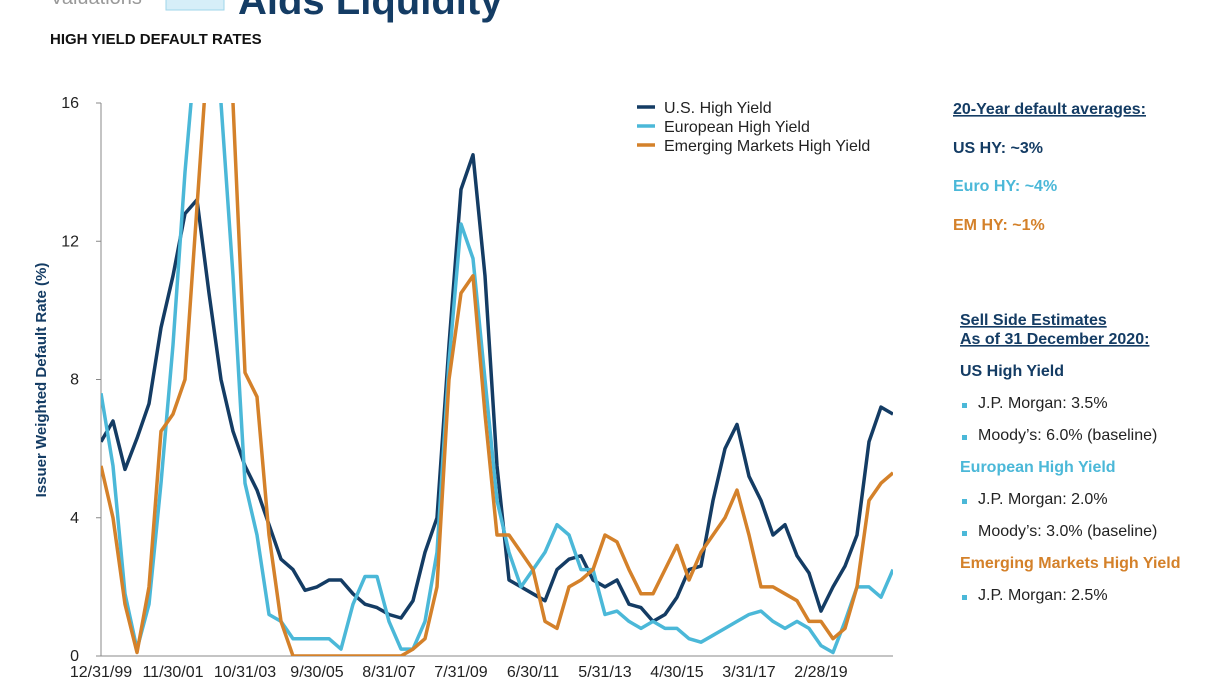 Image resolution: width=1226 pixels, height=690 pixels. What do you see at coordinates (70, 241) in the screenshot?
I see `y-tick-label: 12` at bounding box center [70, 241].